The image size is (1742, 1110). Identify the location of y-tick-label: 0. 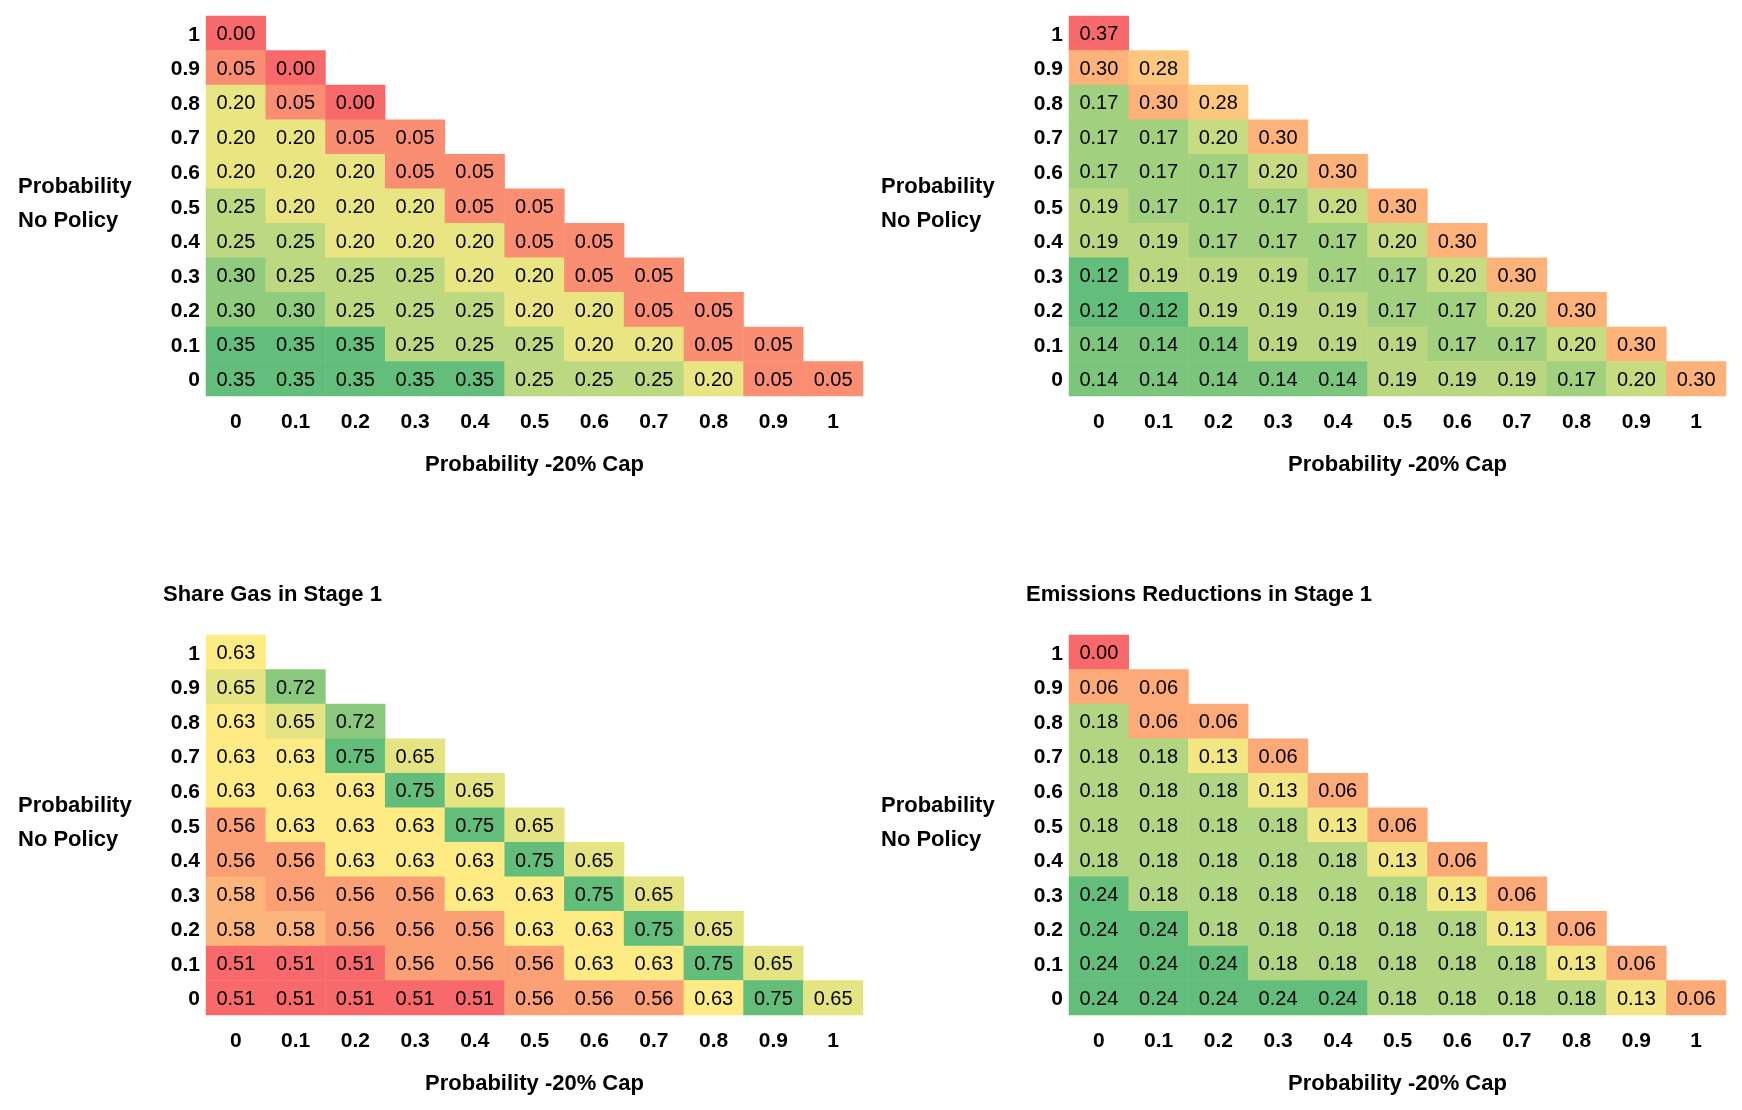
(194, 379).